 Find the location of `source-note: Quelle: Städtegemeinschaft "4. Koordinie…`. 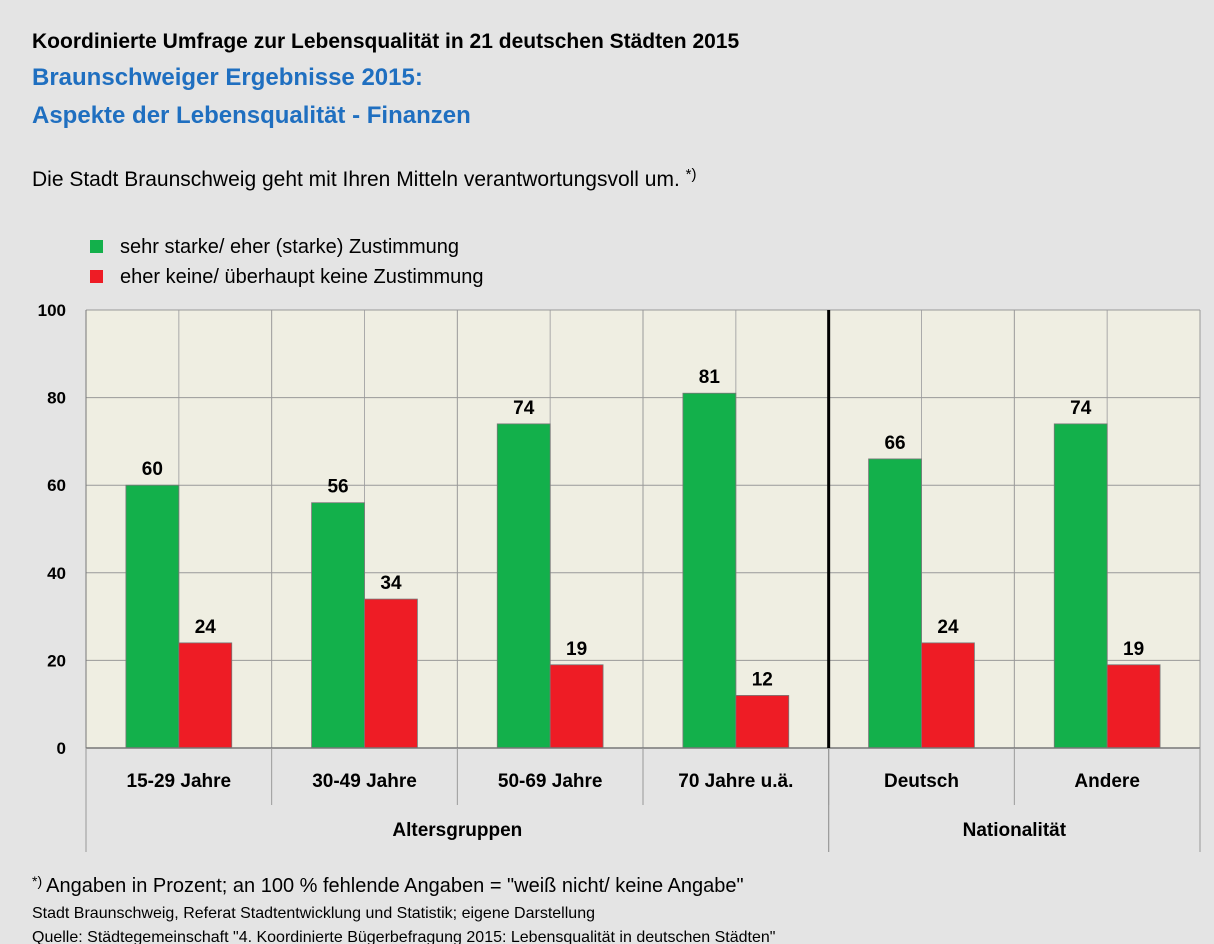

source-note: Quelle: Städtegemeinschaft "4. Koordinie… is located at coordinates (403, 936).